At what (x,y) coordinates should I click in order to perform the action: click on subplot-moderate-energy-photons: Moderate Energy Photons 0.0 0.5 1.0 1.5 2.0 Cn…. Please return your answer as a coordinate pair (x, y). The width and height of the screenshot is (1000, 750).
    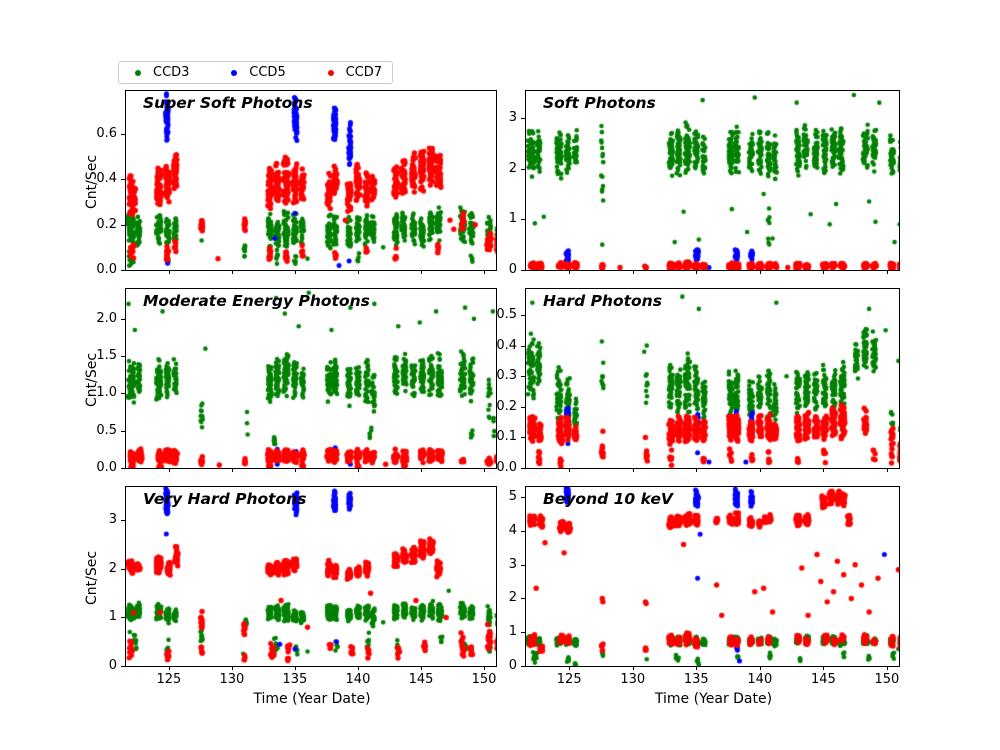
    Looking at the image, I should click on (290, 381).